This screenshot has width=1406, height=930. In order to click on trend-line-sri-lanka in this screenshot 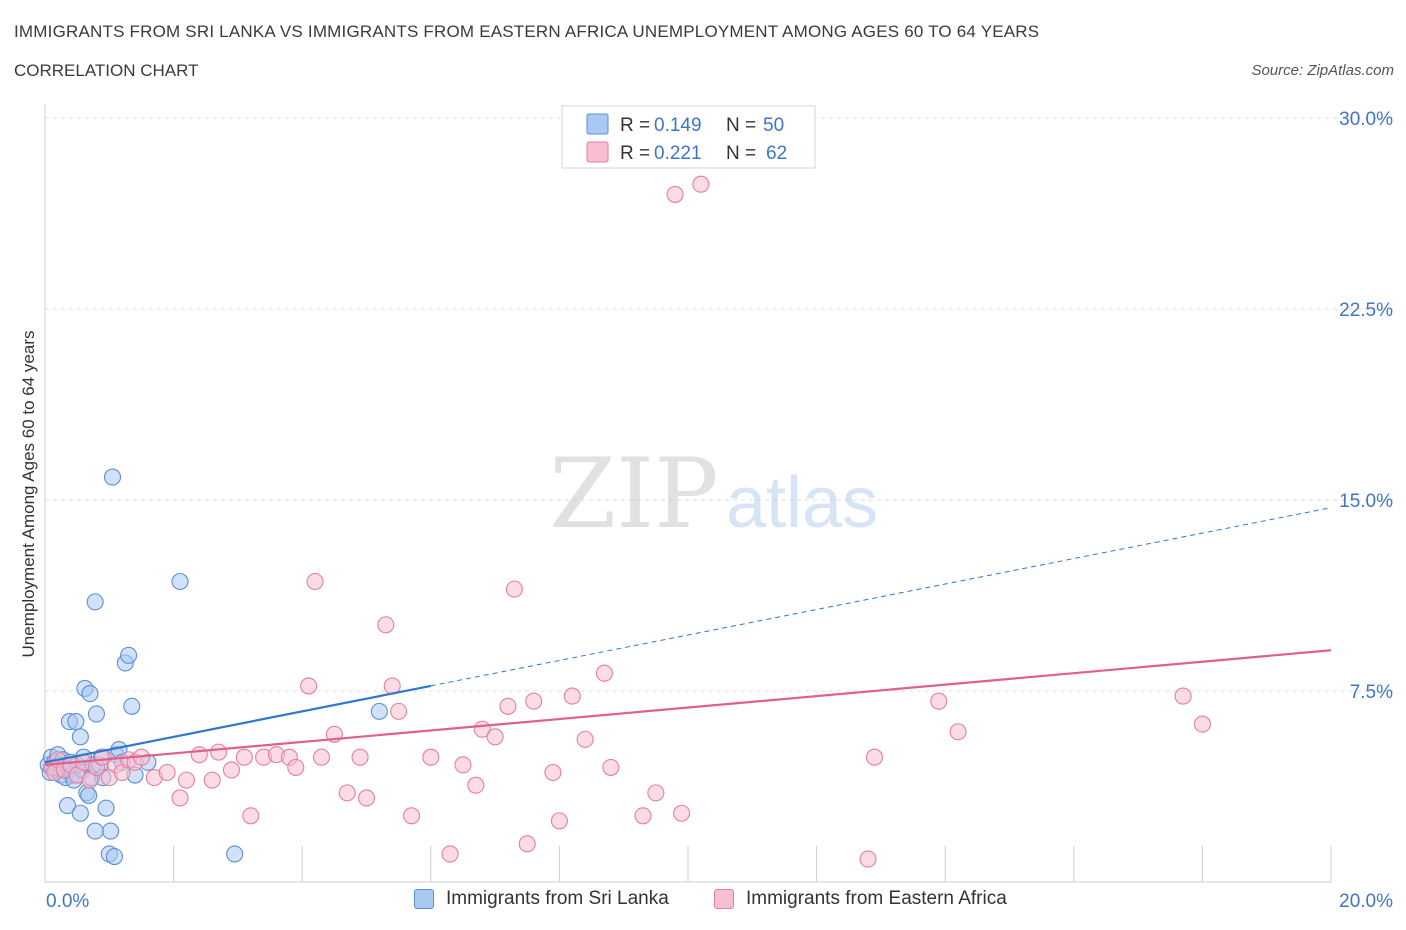, I will do `click(238, 724)`.